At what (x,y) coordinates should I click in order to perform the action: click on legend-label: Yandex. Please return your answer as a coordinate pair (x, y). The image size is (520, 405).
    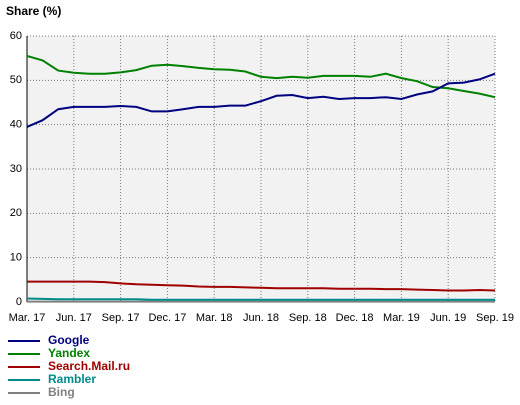
    Looking at the image, I should click on (69, 353).